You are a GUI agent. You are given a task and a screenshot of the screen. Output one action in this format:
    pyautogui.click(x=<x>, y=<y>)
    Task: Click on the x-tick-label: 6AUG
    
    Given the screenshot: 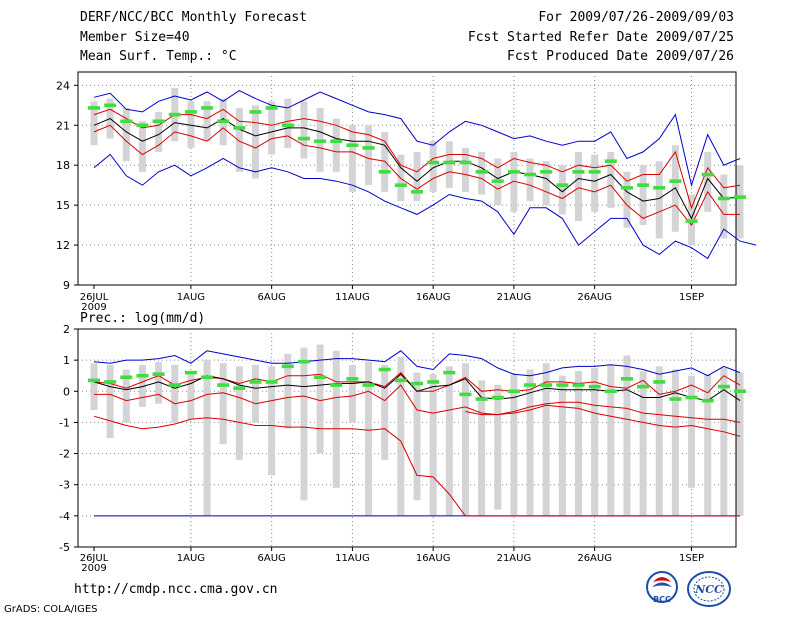 What is the action you would take?
    pyautogui.click(x=272, y=297)
    